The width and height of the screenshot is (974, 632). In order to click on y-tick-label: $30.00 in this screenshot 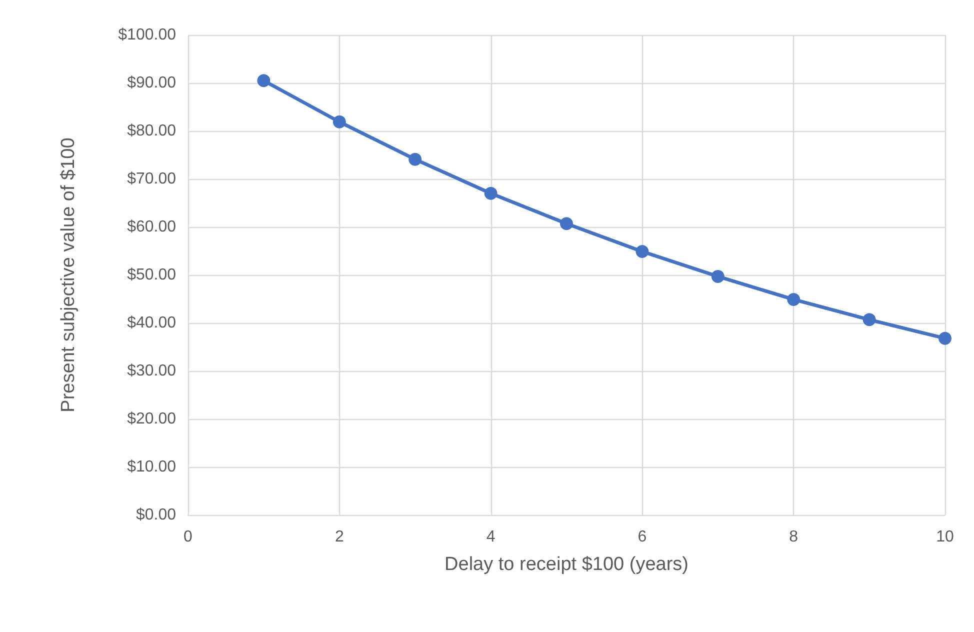, I will do `click(151, 371)`.